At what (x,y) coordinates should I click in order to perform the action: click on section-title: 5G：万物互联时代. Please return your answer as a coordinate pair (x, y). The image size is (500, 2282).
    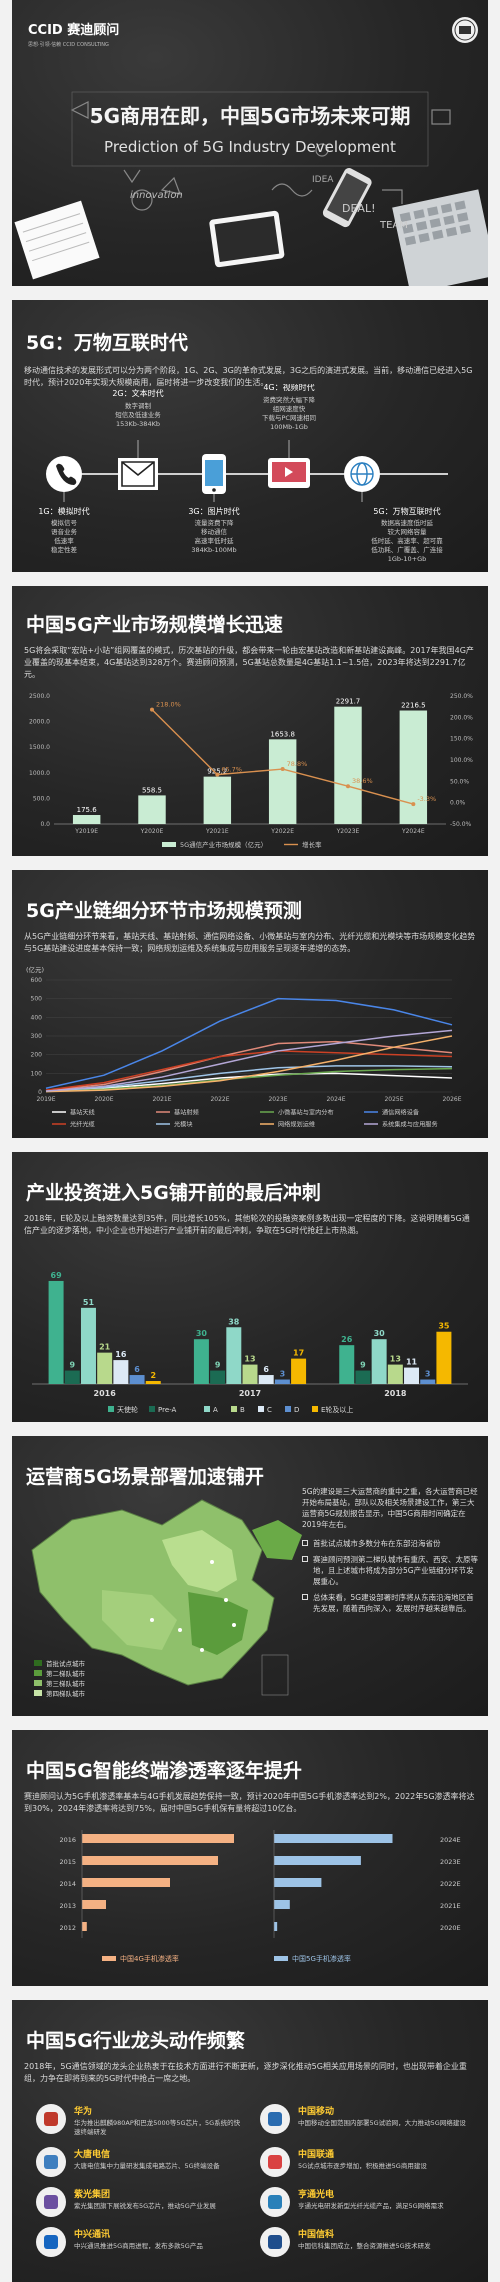
    Looking at the image, I should click on (107, 343).